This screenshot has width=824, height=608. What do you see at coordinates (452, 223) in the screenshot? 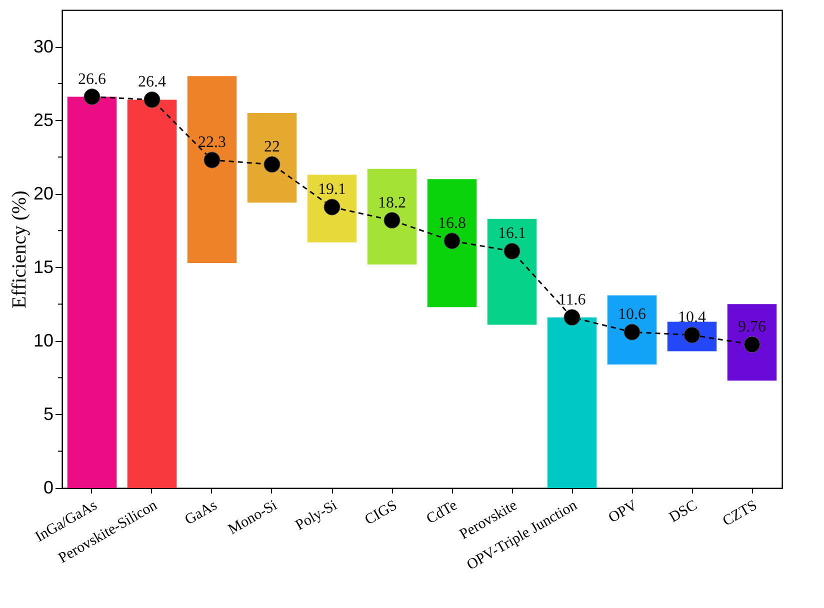
I see `data-label: 16.8` at bounding box center [452, 223].